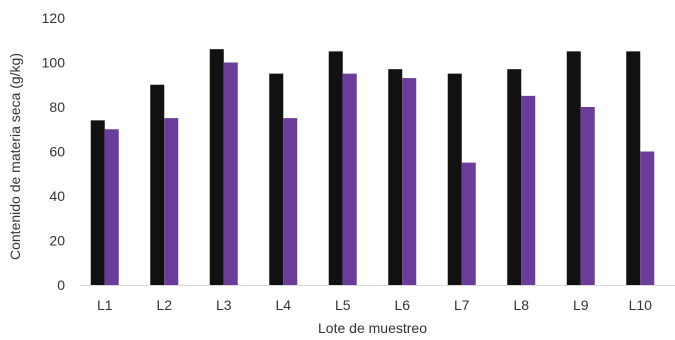 Image resolution: width=675 pixels, height=340 pixels. I want to click on y-axis-title: Contenido de materia seca (g/kg), so click(15, 156).